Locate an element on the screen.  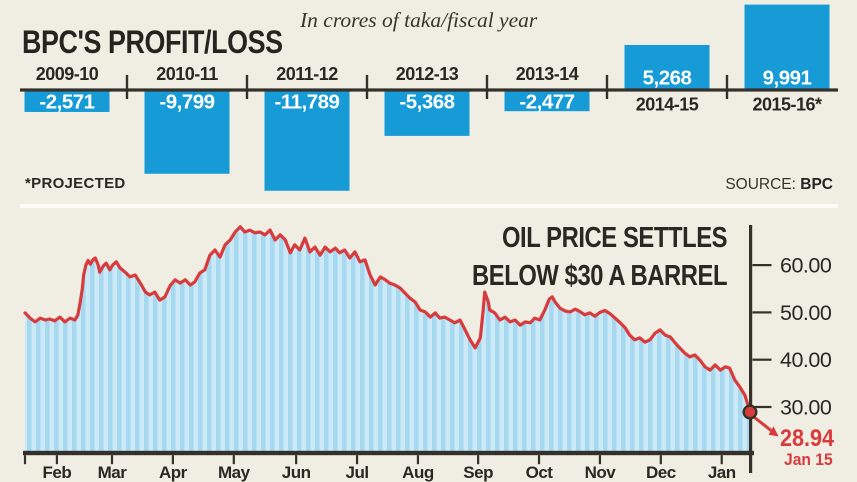
section-divider is located at coordinates (429, 206).